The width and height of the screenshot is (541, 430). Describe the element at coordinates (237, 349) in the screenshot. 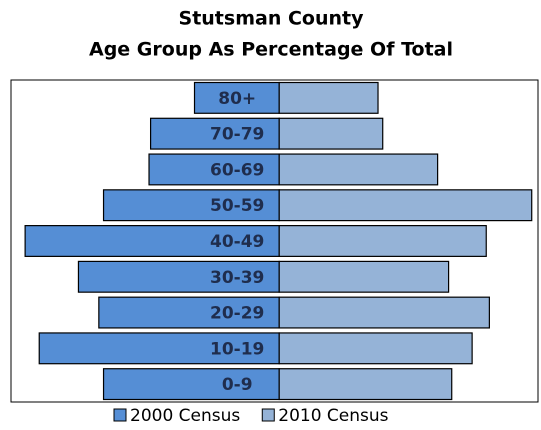

I see `category-label: 10-19` at that location.